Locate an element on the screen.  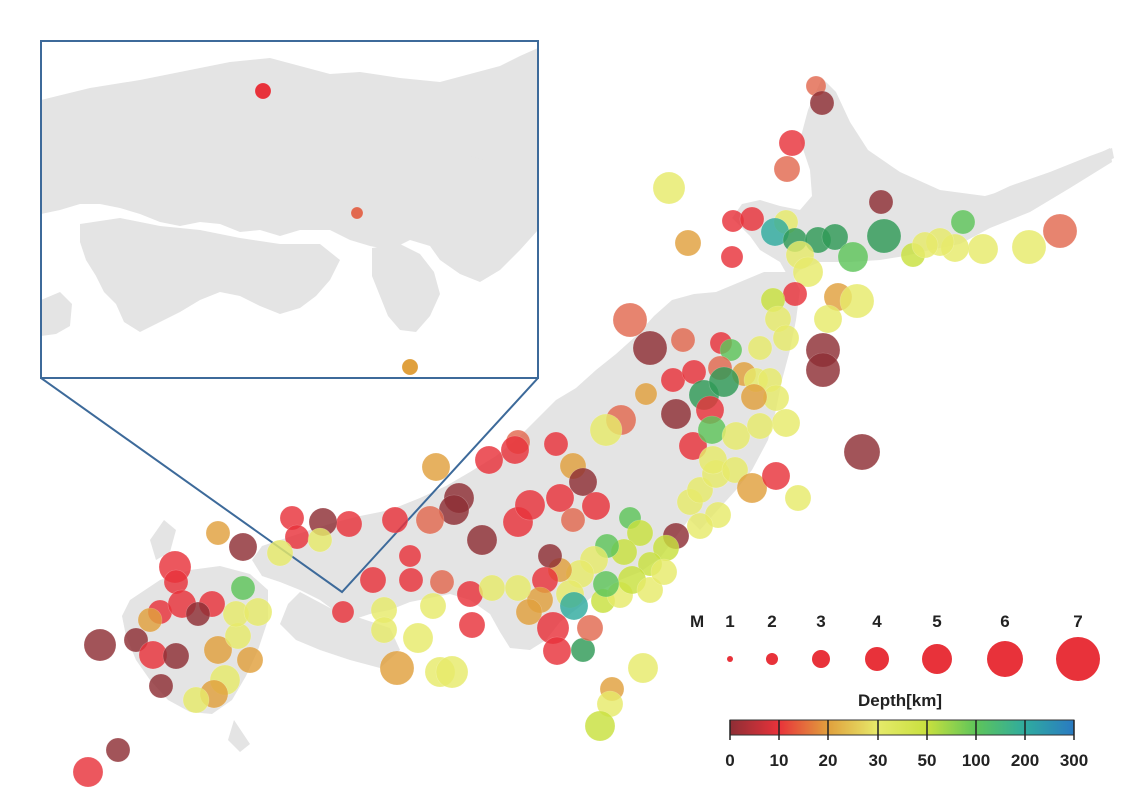
depth-legend-title: Depth[km] is located at coordinates (900, 700).